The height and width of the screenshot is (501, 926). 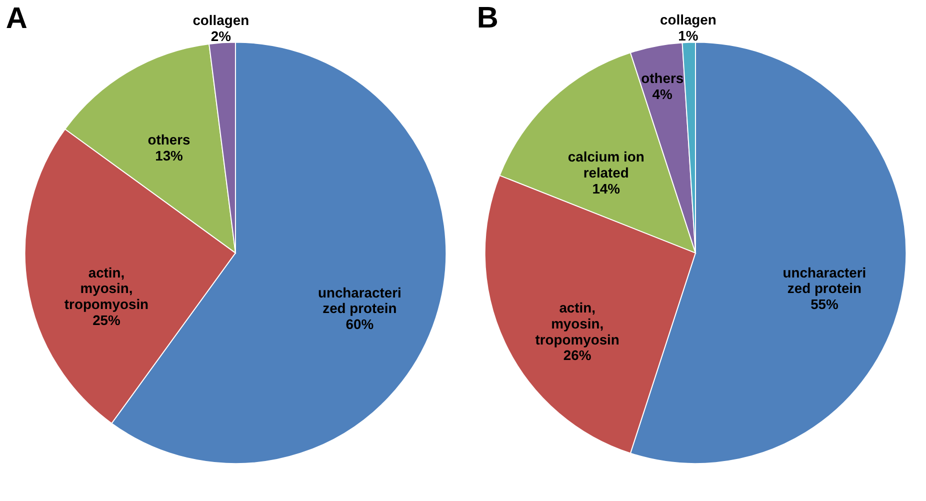 What do you see at coordinates (577, 355) in the screenshot?
I see `data-label: 26%` at bounding box center [577, 355].